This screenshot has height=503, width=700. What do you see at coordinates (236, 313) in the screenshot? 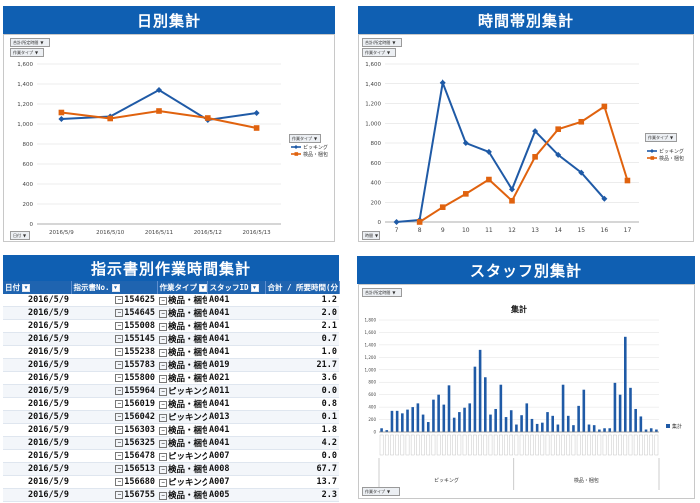
I see `cell-staff-id: A041` at bounding box center [236, 313].